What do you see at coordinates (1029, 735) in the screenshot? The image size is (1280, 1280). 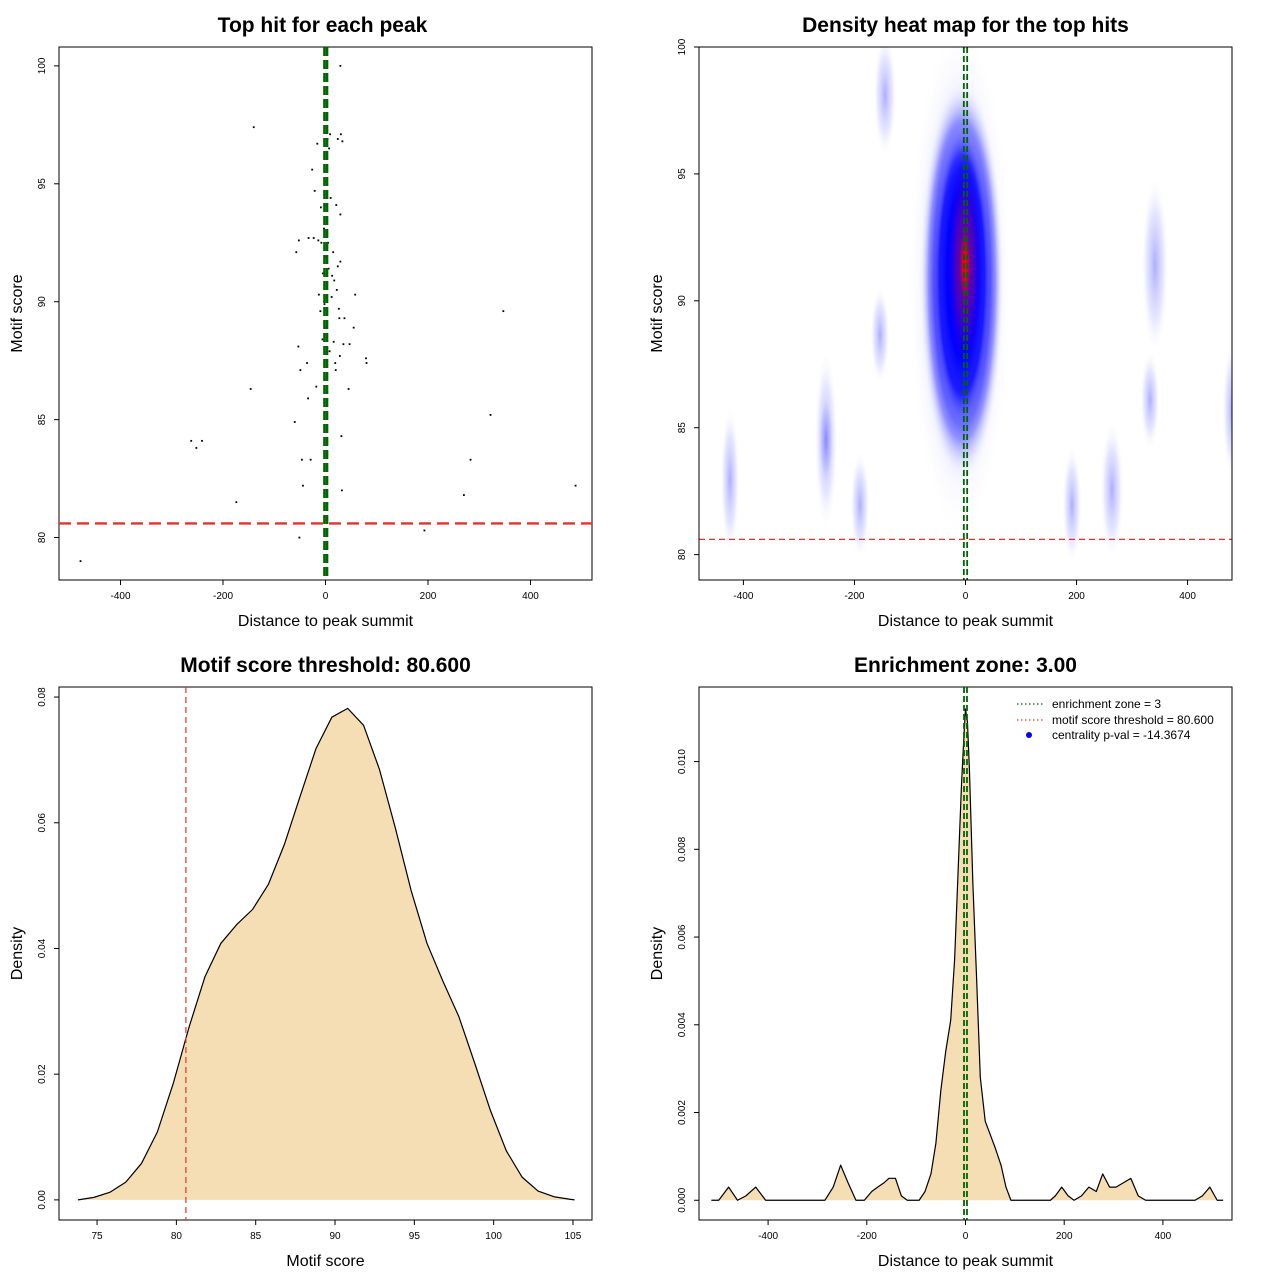 I see `legend-swatch-pval` at bounding box center [1029, 735].